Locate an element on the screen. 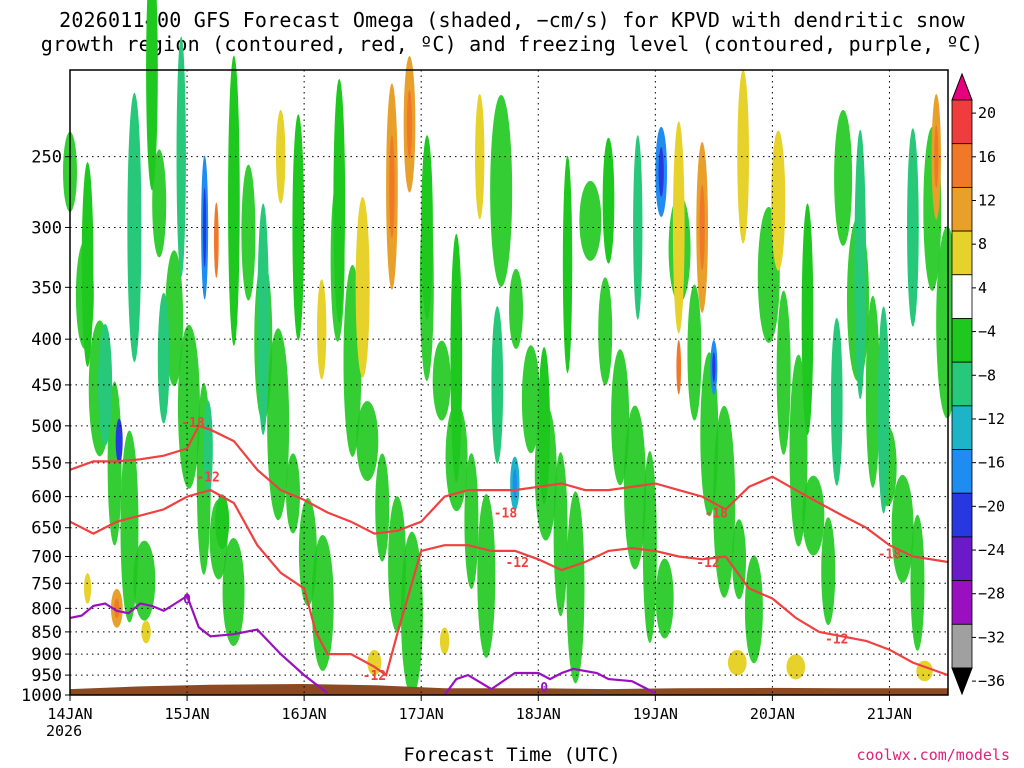 This screenshot has width=1024, height=768. colorbar-label: −4 is located at coordinates (987, 332).